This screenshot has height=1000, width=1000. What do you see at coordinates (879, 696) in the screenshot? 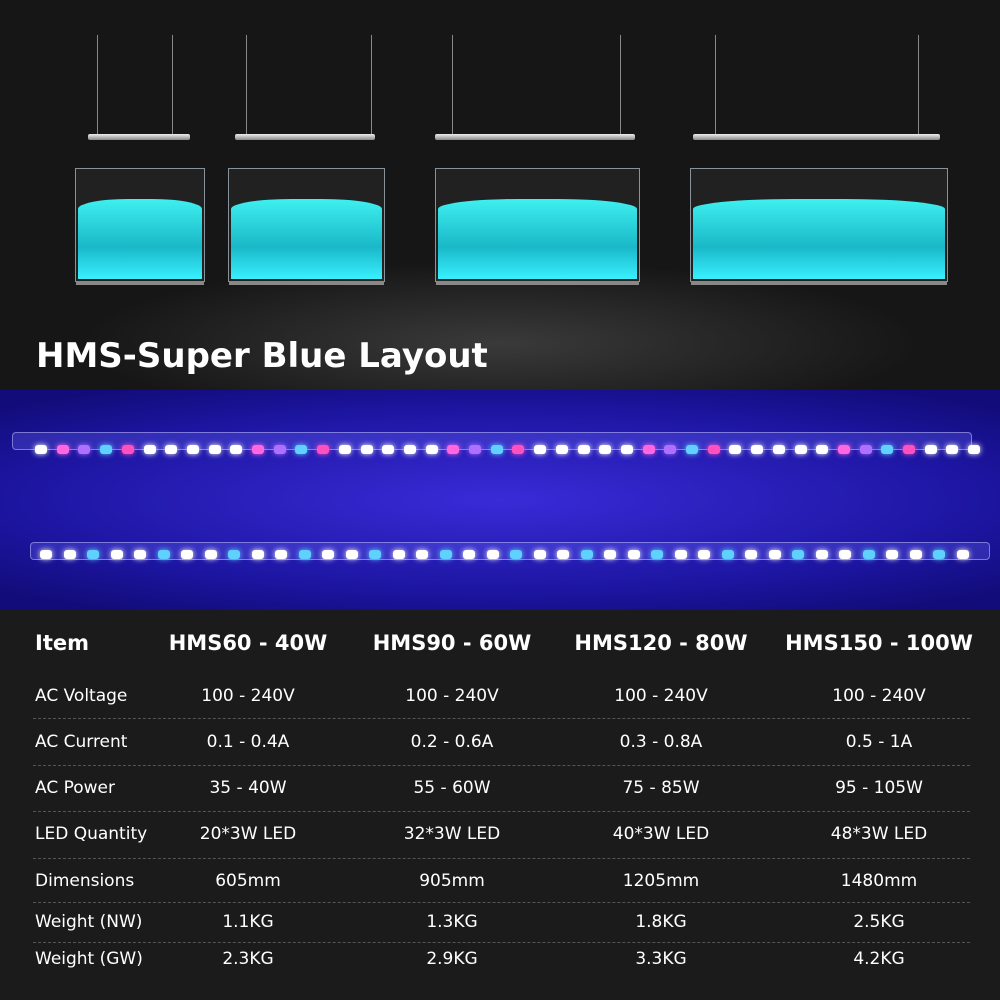
I see `cell-value: 100 - 240V` at bounding box center [879, 696].